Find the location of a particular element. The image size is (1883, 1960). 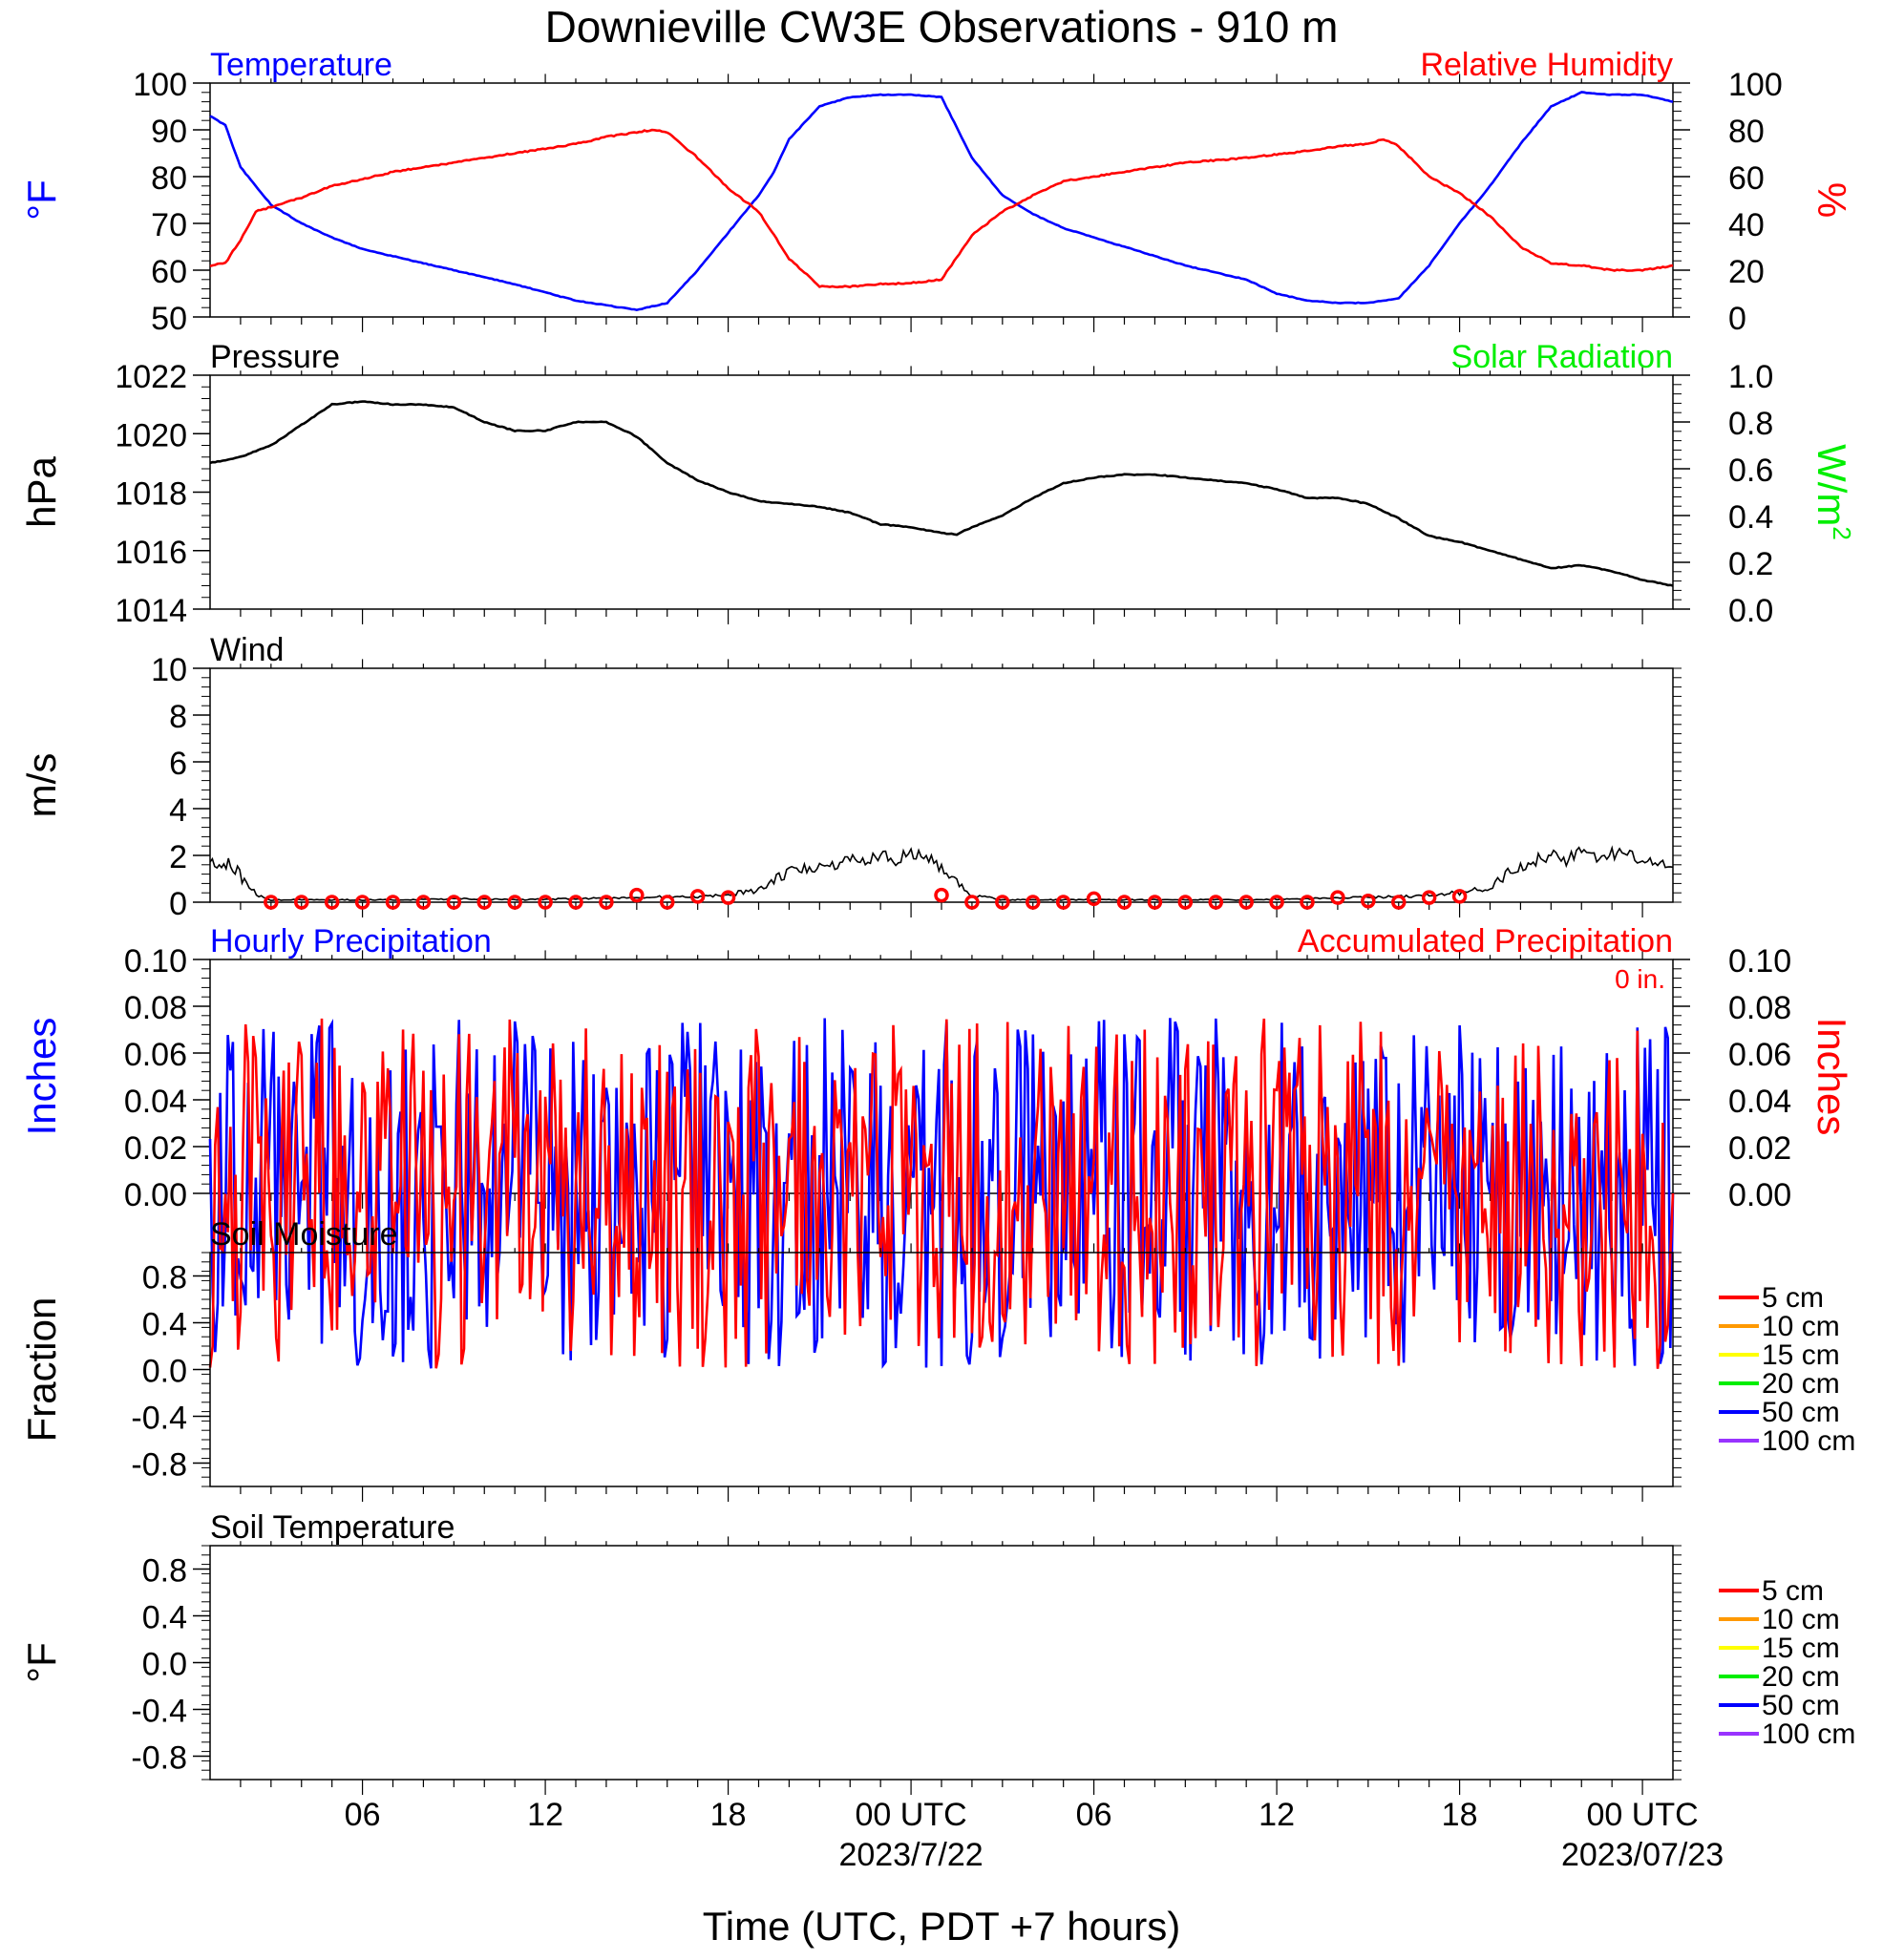

y-tick-label-left: 2 is located at coordinates (178, 857).